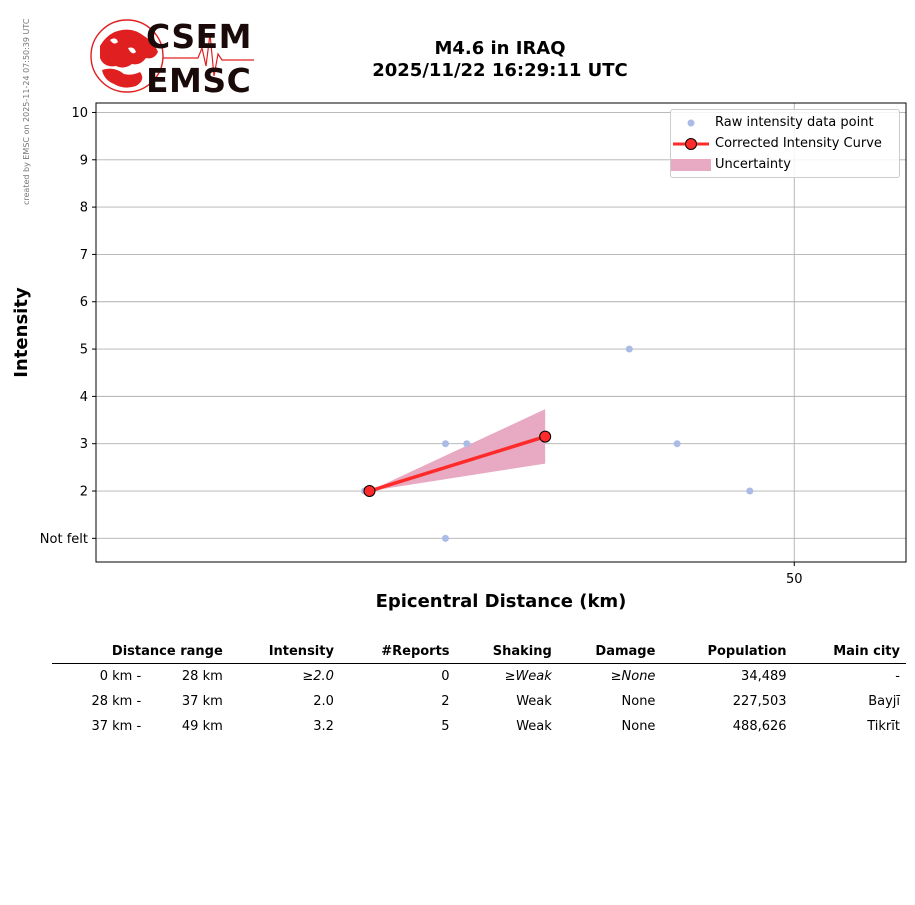 The image size is (915, 905). I want to click on cell-reports: 0, so click(445, 676).